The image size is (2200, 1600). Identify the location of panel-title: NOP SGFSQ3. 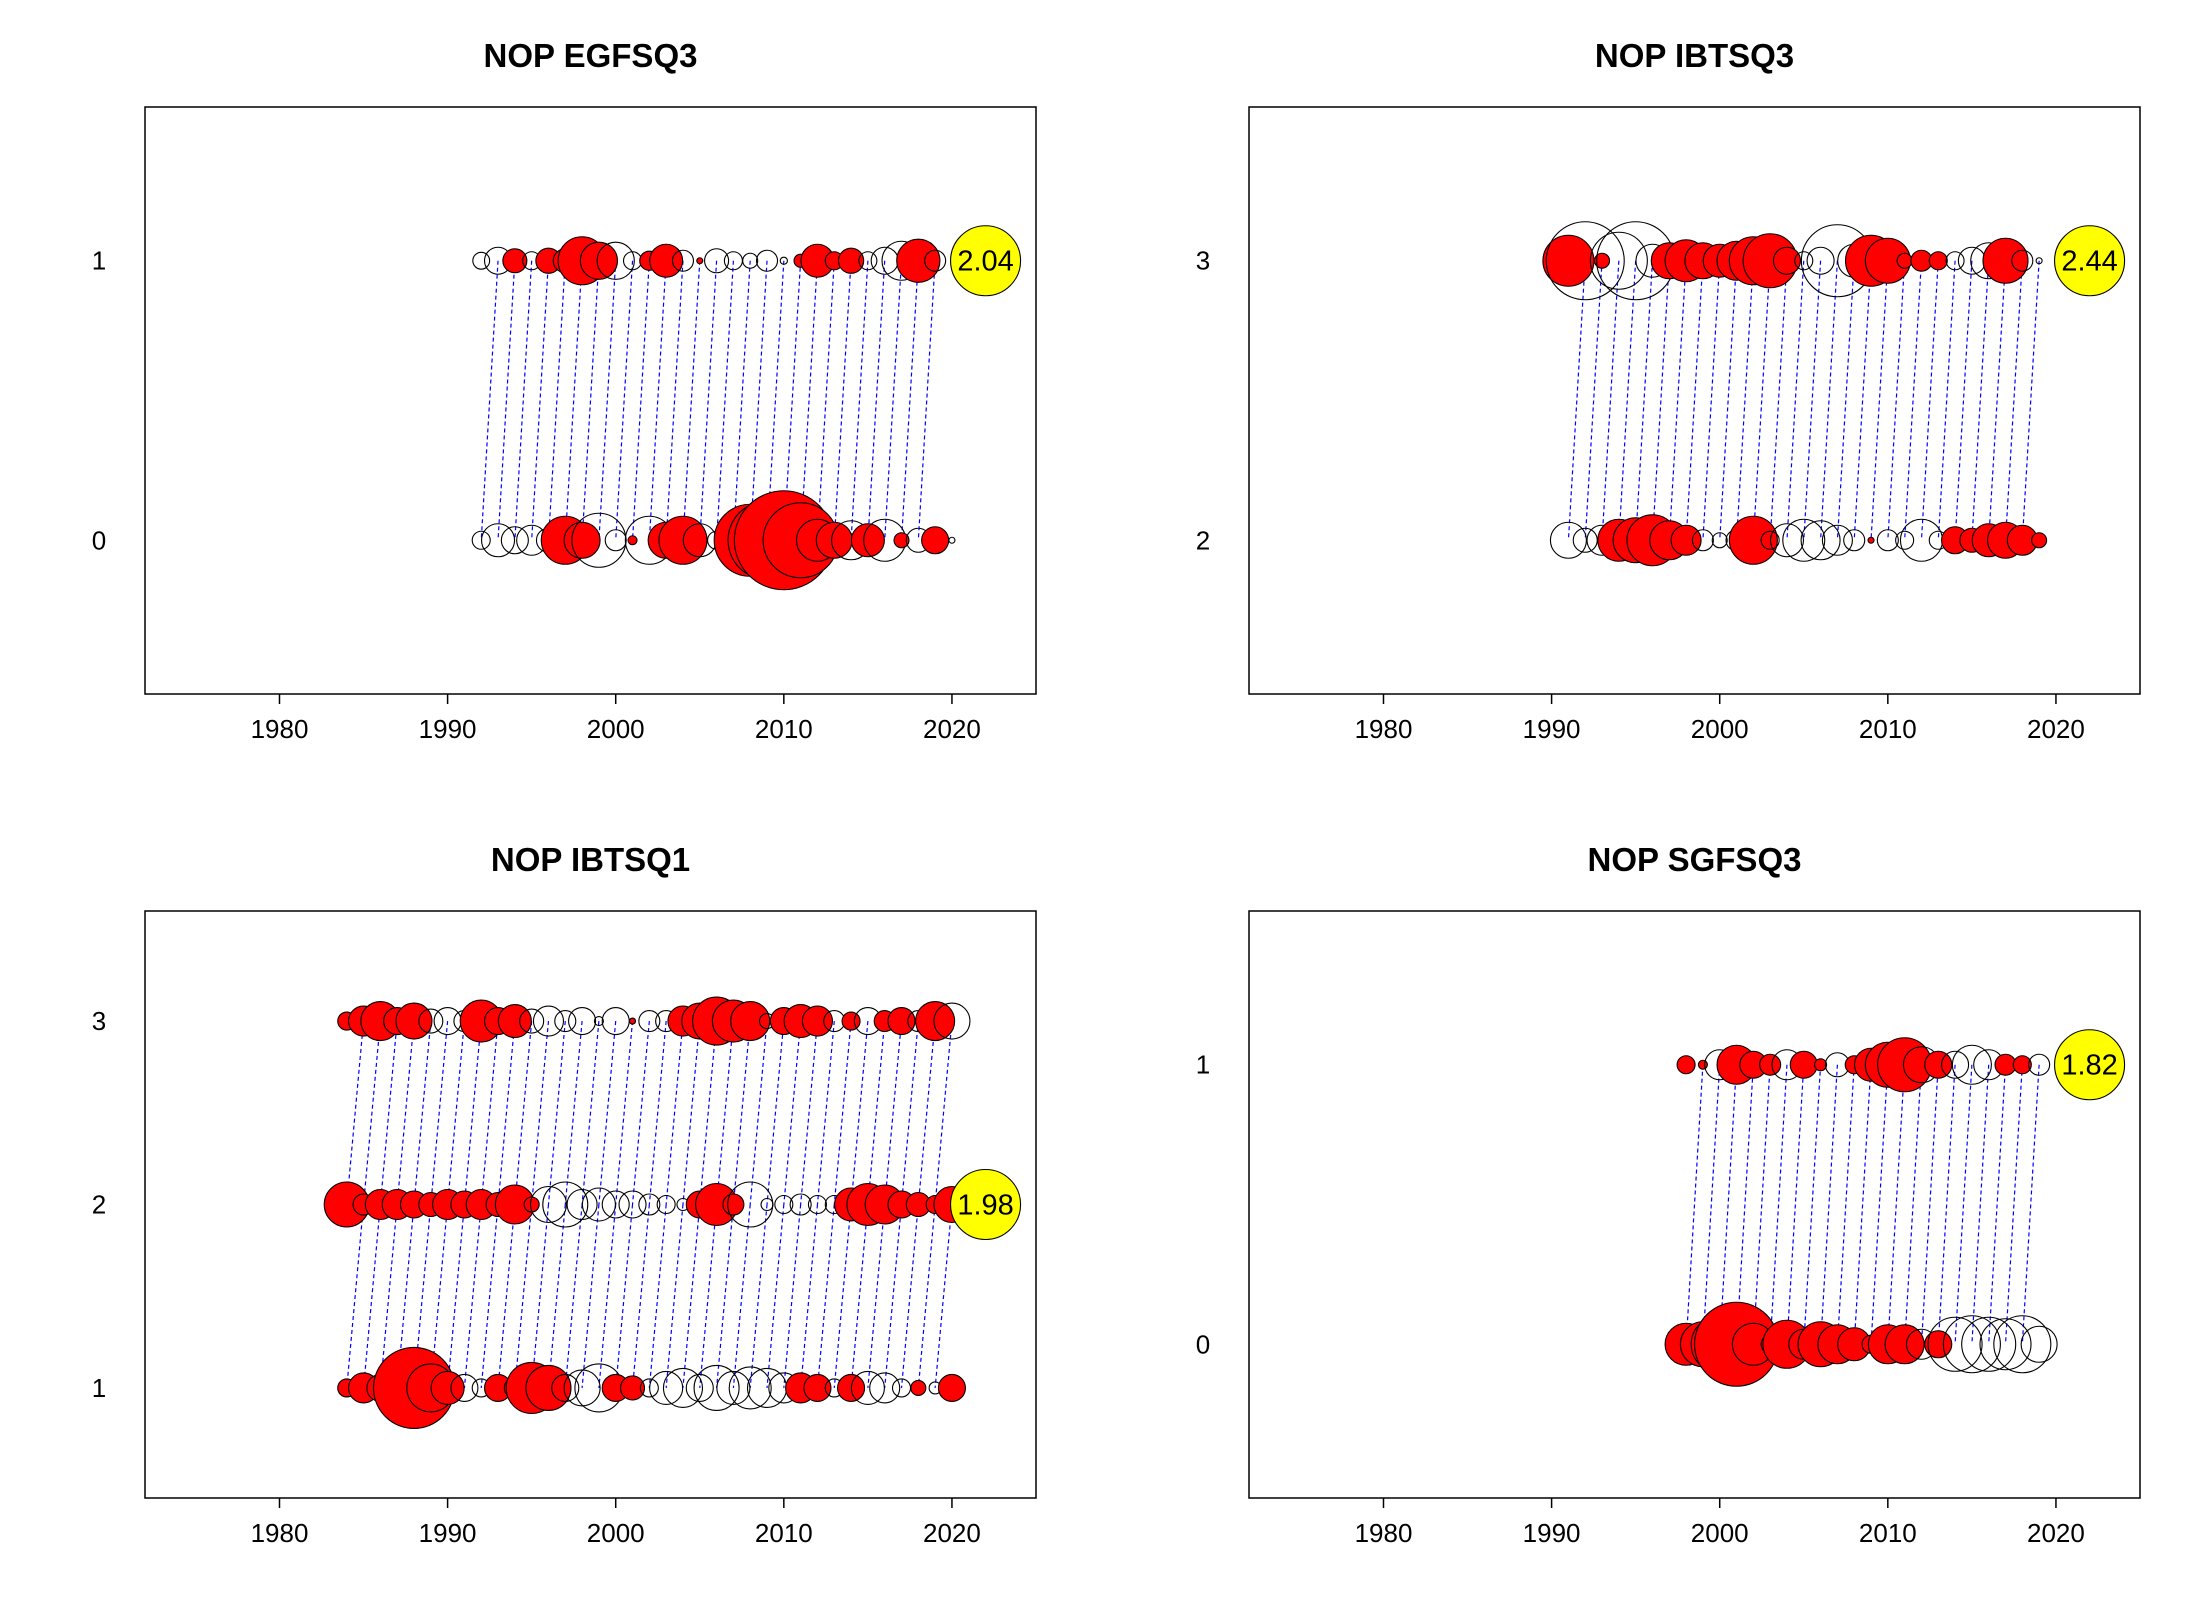
(1695, 859).